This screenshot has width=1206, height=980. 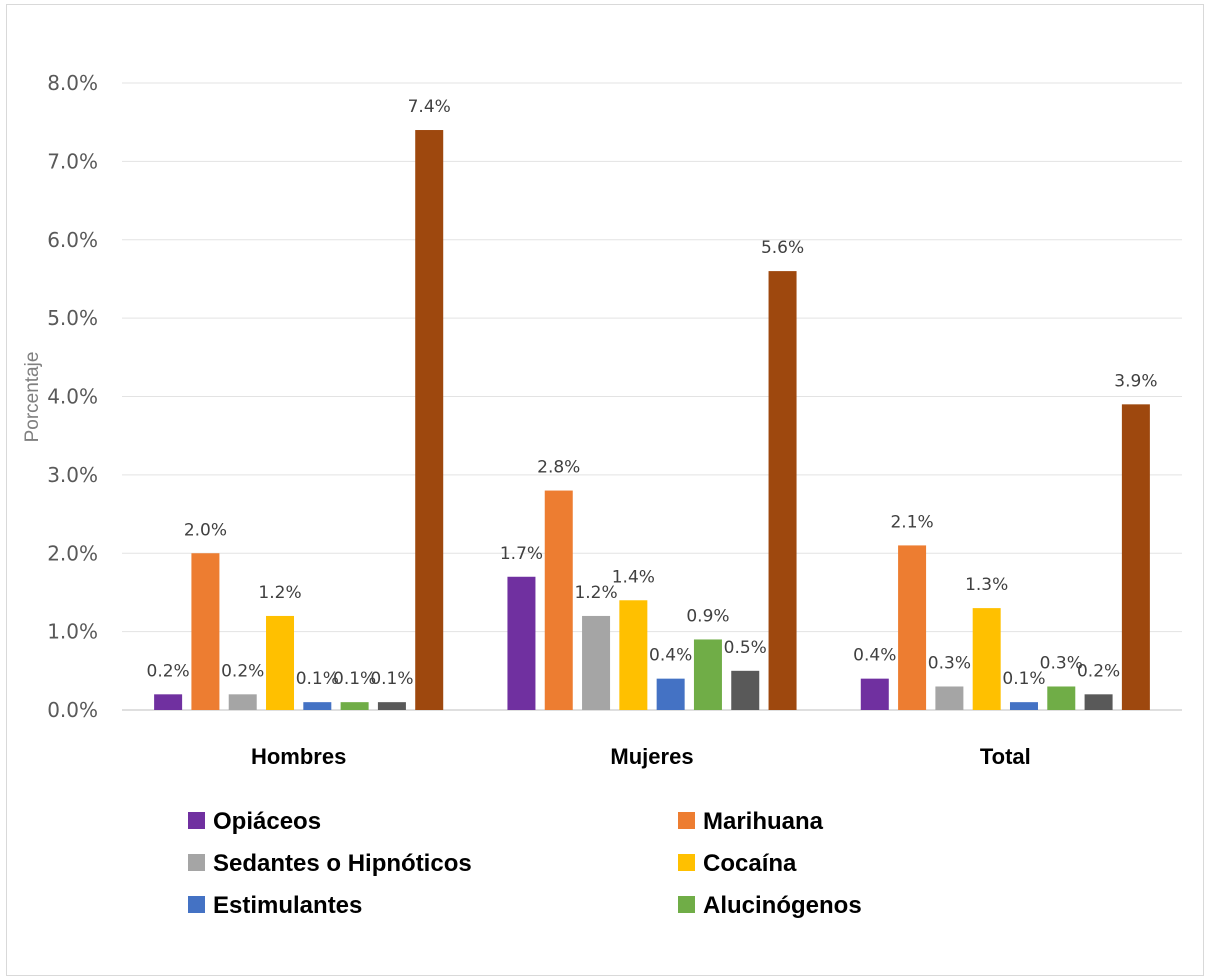 What do you see at coordinates (745, 648) in the screenshot?
I see `data-label: 0.5%` at bounding box center [745, 648].